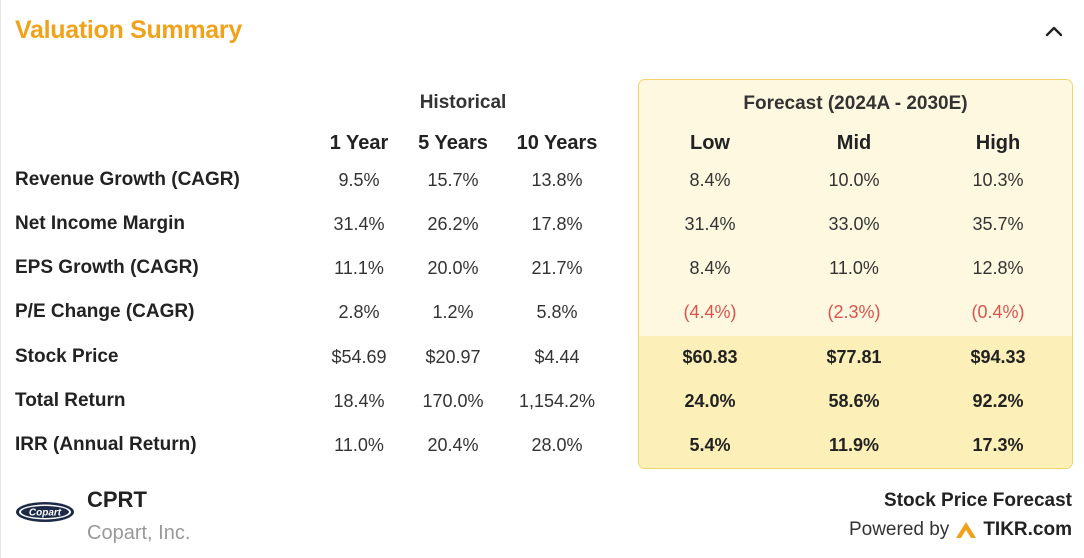 This screenshot has width=1084, height=558. I want to click on table-cell: 26.2%, so click(453, 224).